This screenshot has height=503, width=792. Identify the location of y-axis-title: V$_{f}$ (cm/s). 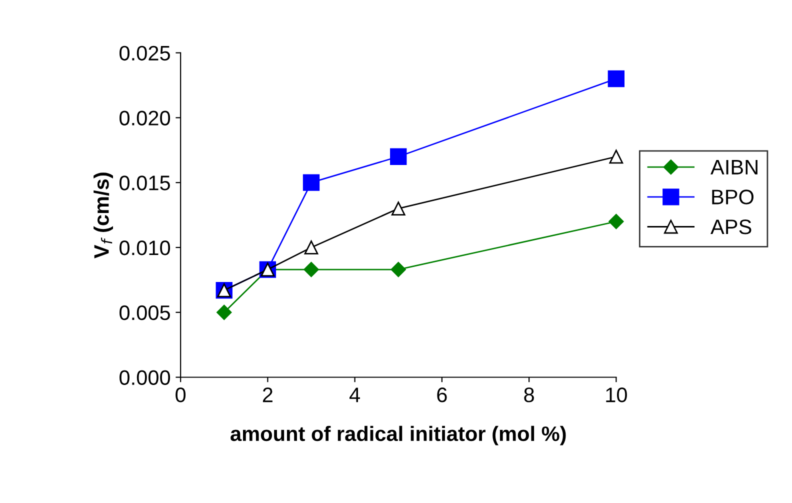
(104, 215).